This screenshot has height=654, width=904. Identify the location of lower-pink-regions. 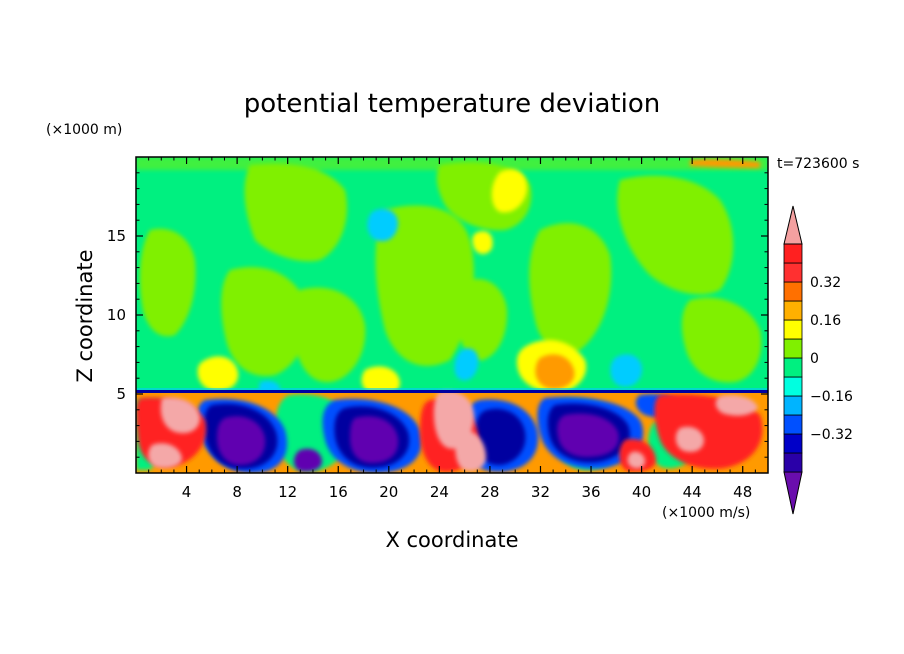
(453, 431).